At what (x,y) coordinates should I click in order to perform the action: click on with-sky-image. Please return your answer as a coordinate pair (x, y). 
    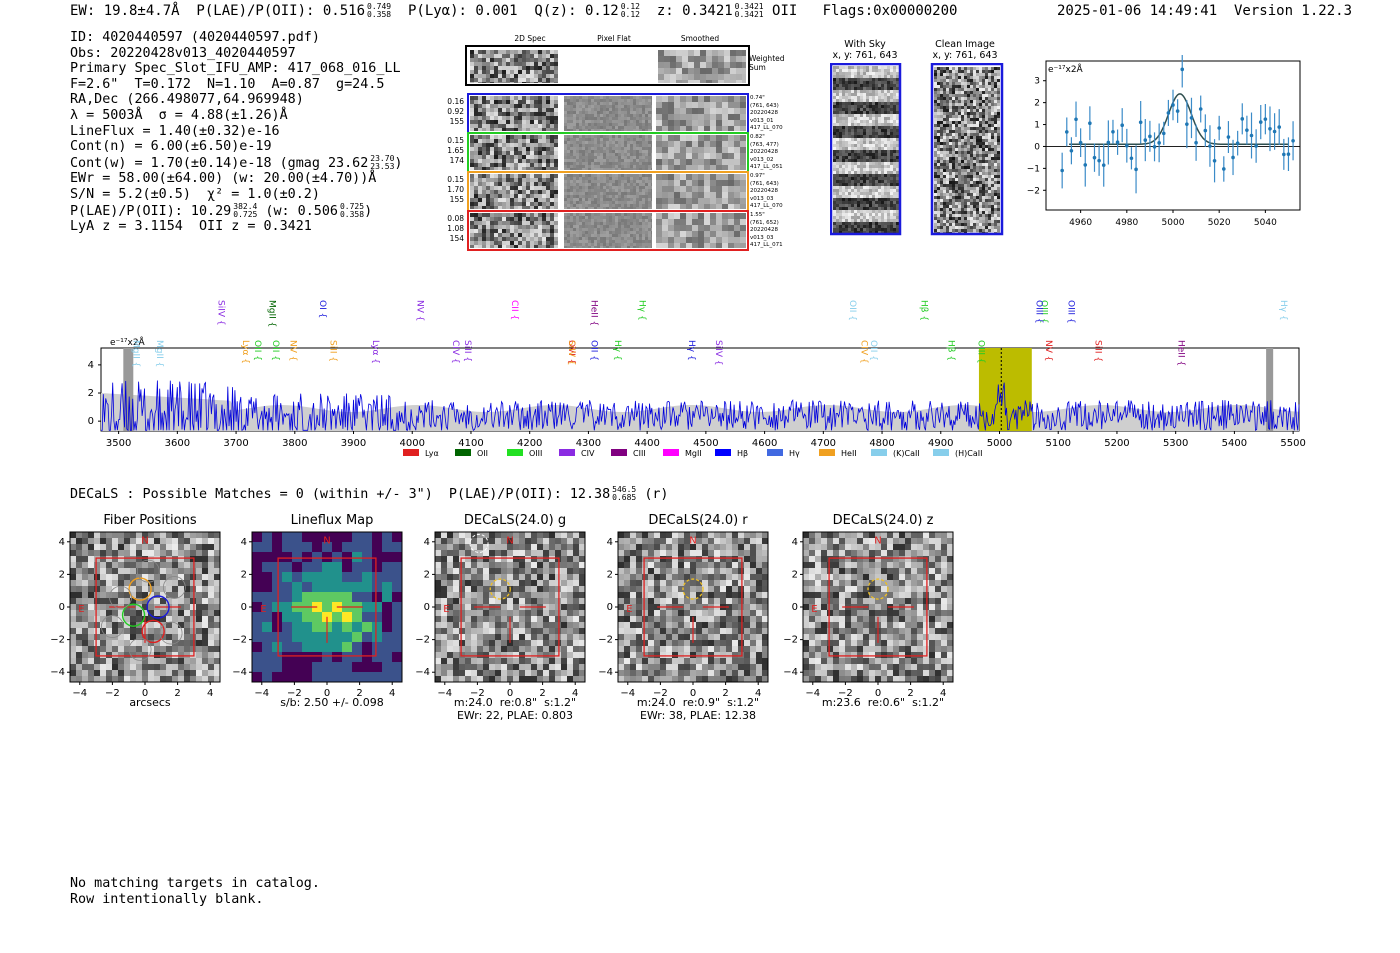
    Looking at the image, I should click on (866, 150).